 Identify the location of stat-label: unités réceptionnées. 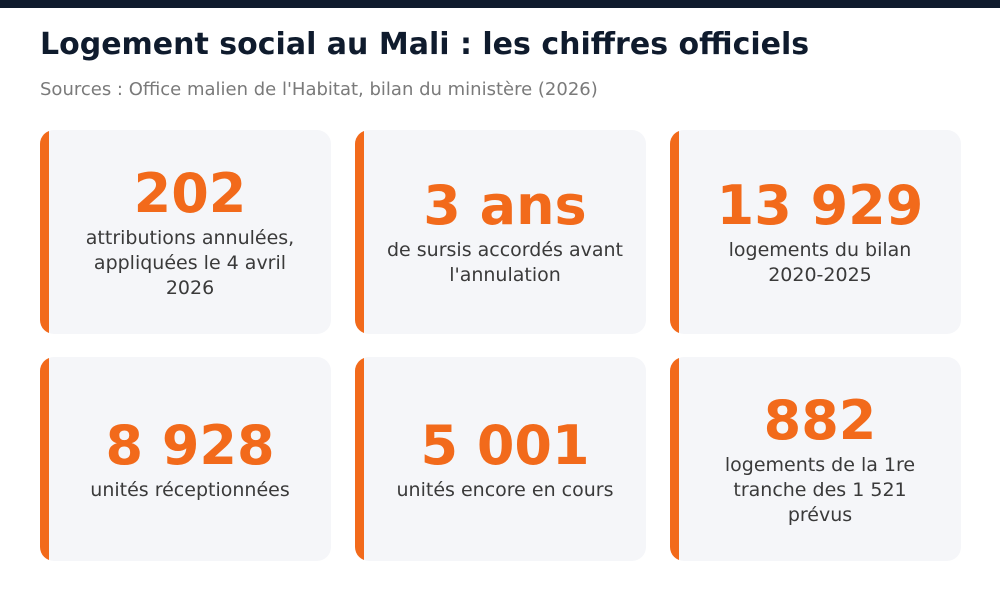
(190, 489).